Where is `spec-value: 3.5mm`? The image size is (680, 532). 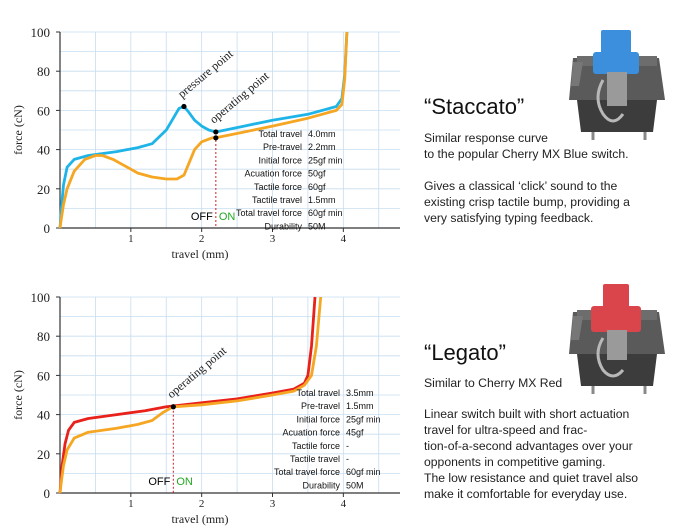
spec-value: 3.5mm is located at coordinates (360, 393).